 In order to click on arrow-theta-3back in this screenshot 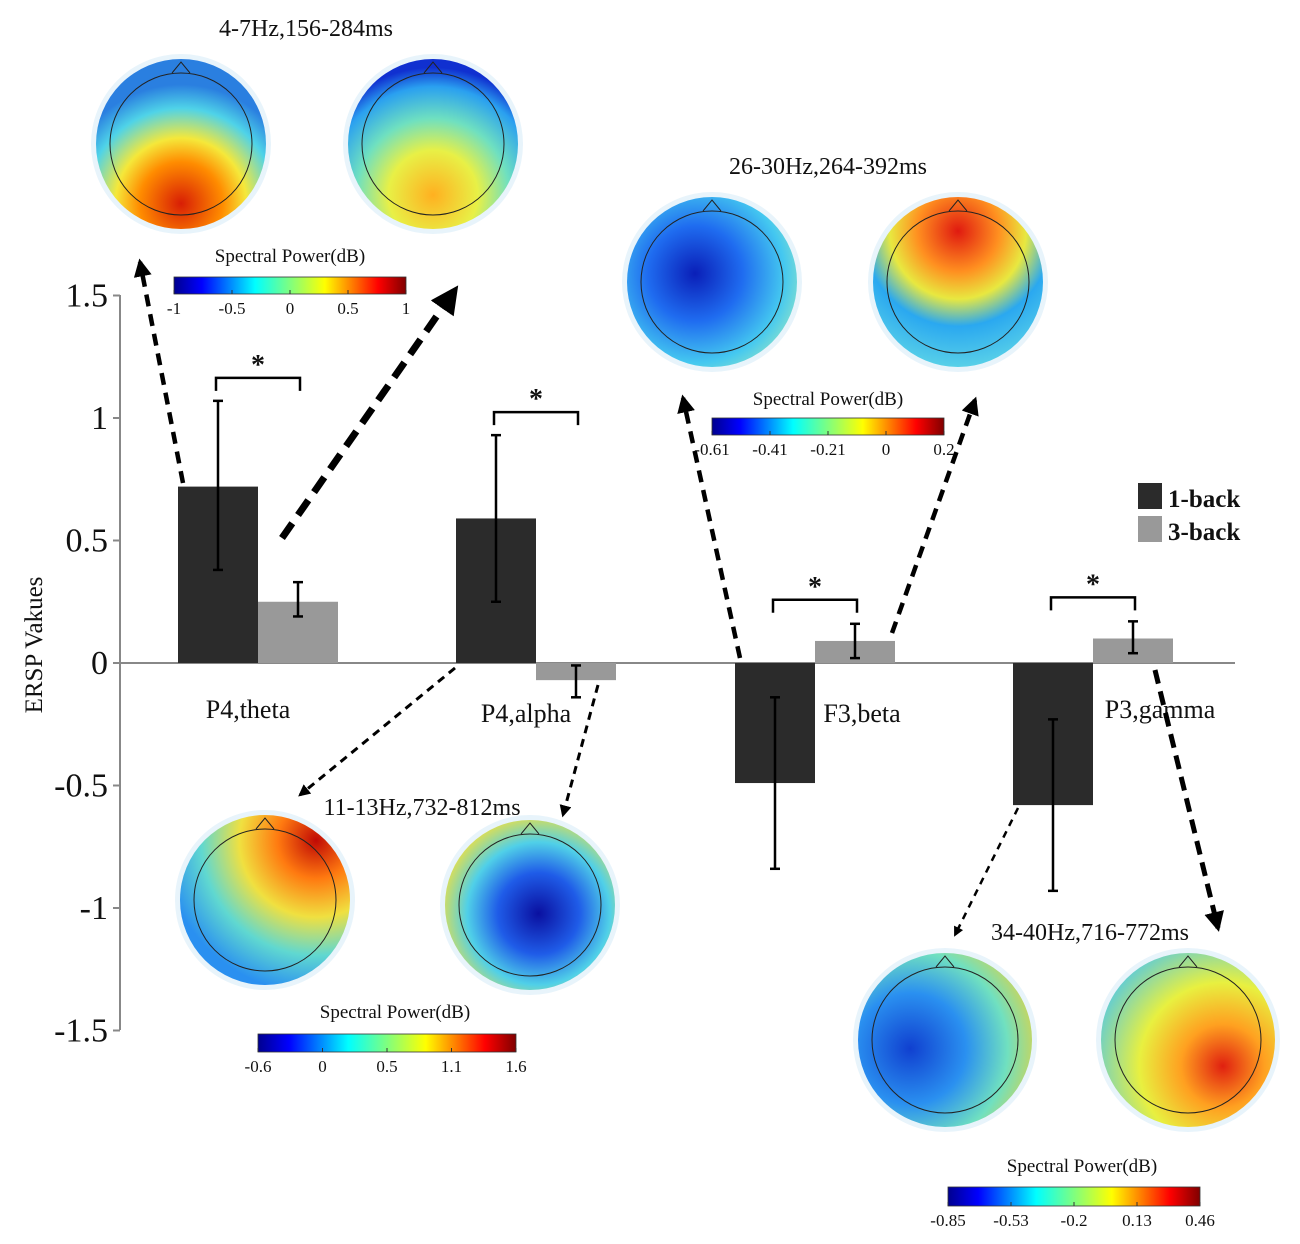, I will do `click(369, 413)`.